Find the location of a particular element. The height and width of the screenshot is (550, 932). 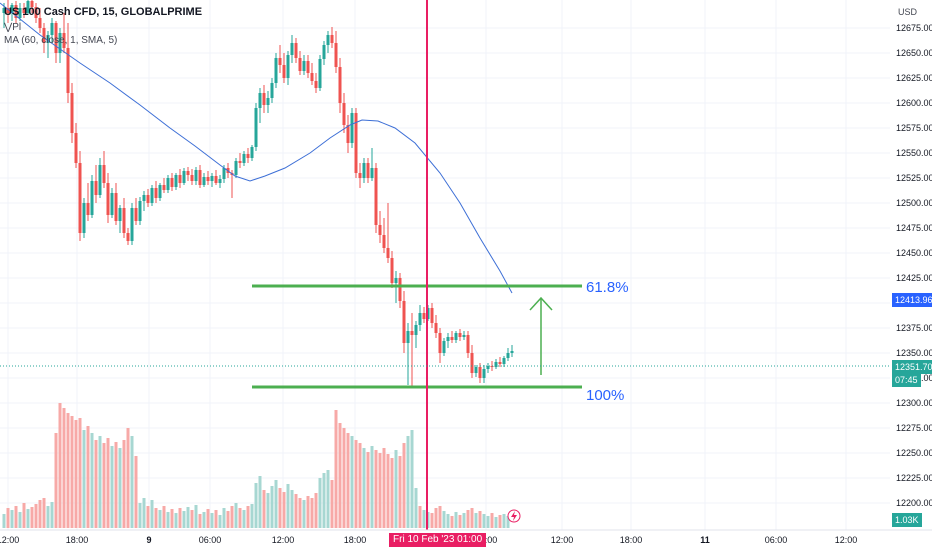

price-tick-label: 12300.00 is located at coordinates (914, 403).